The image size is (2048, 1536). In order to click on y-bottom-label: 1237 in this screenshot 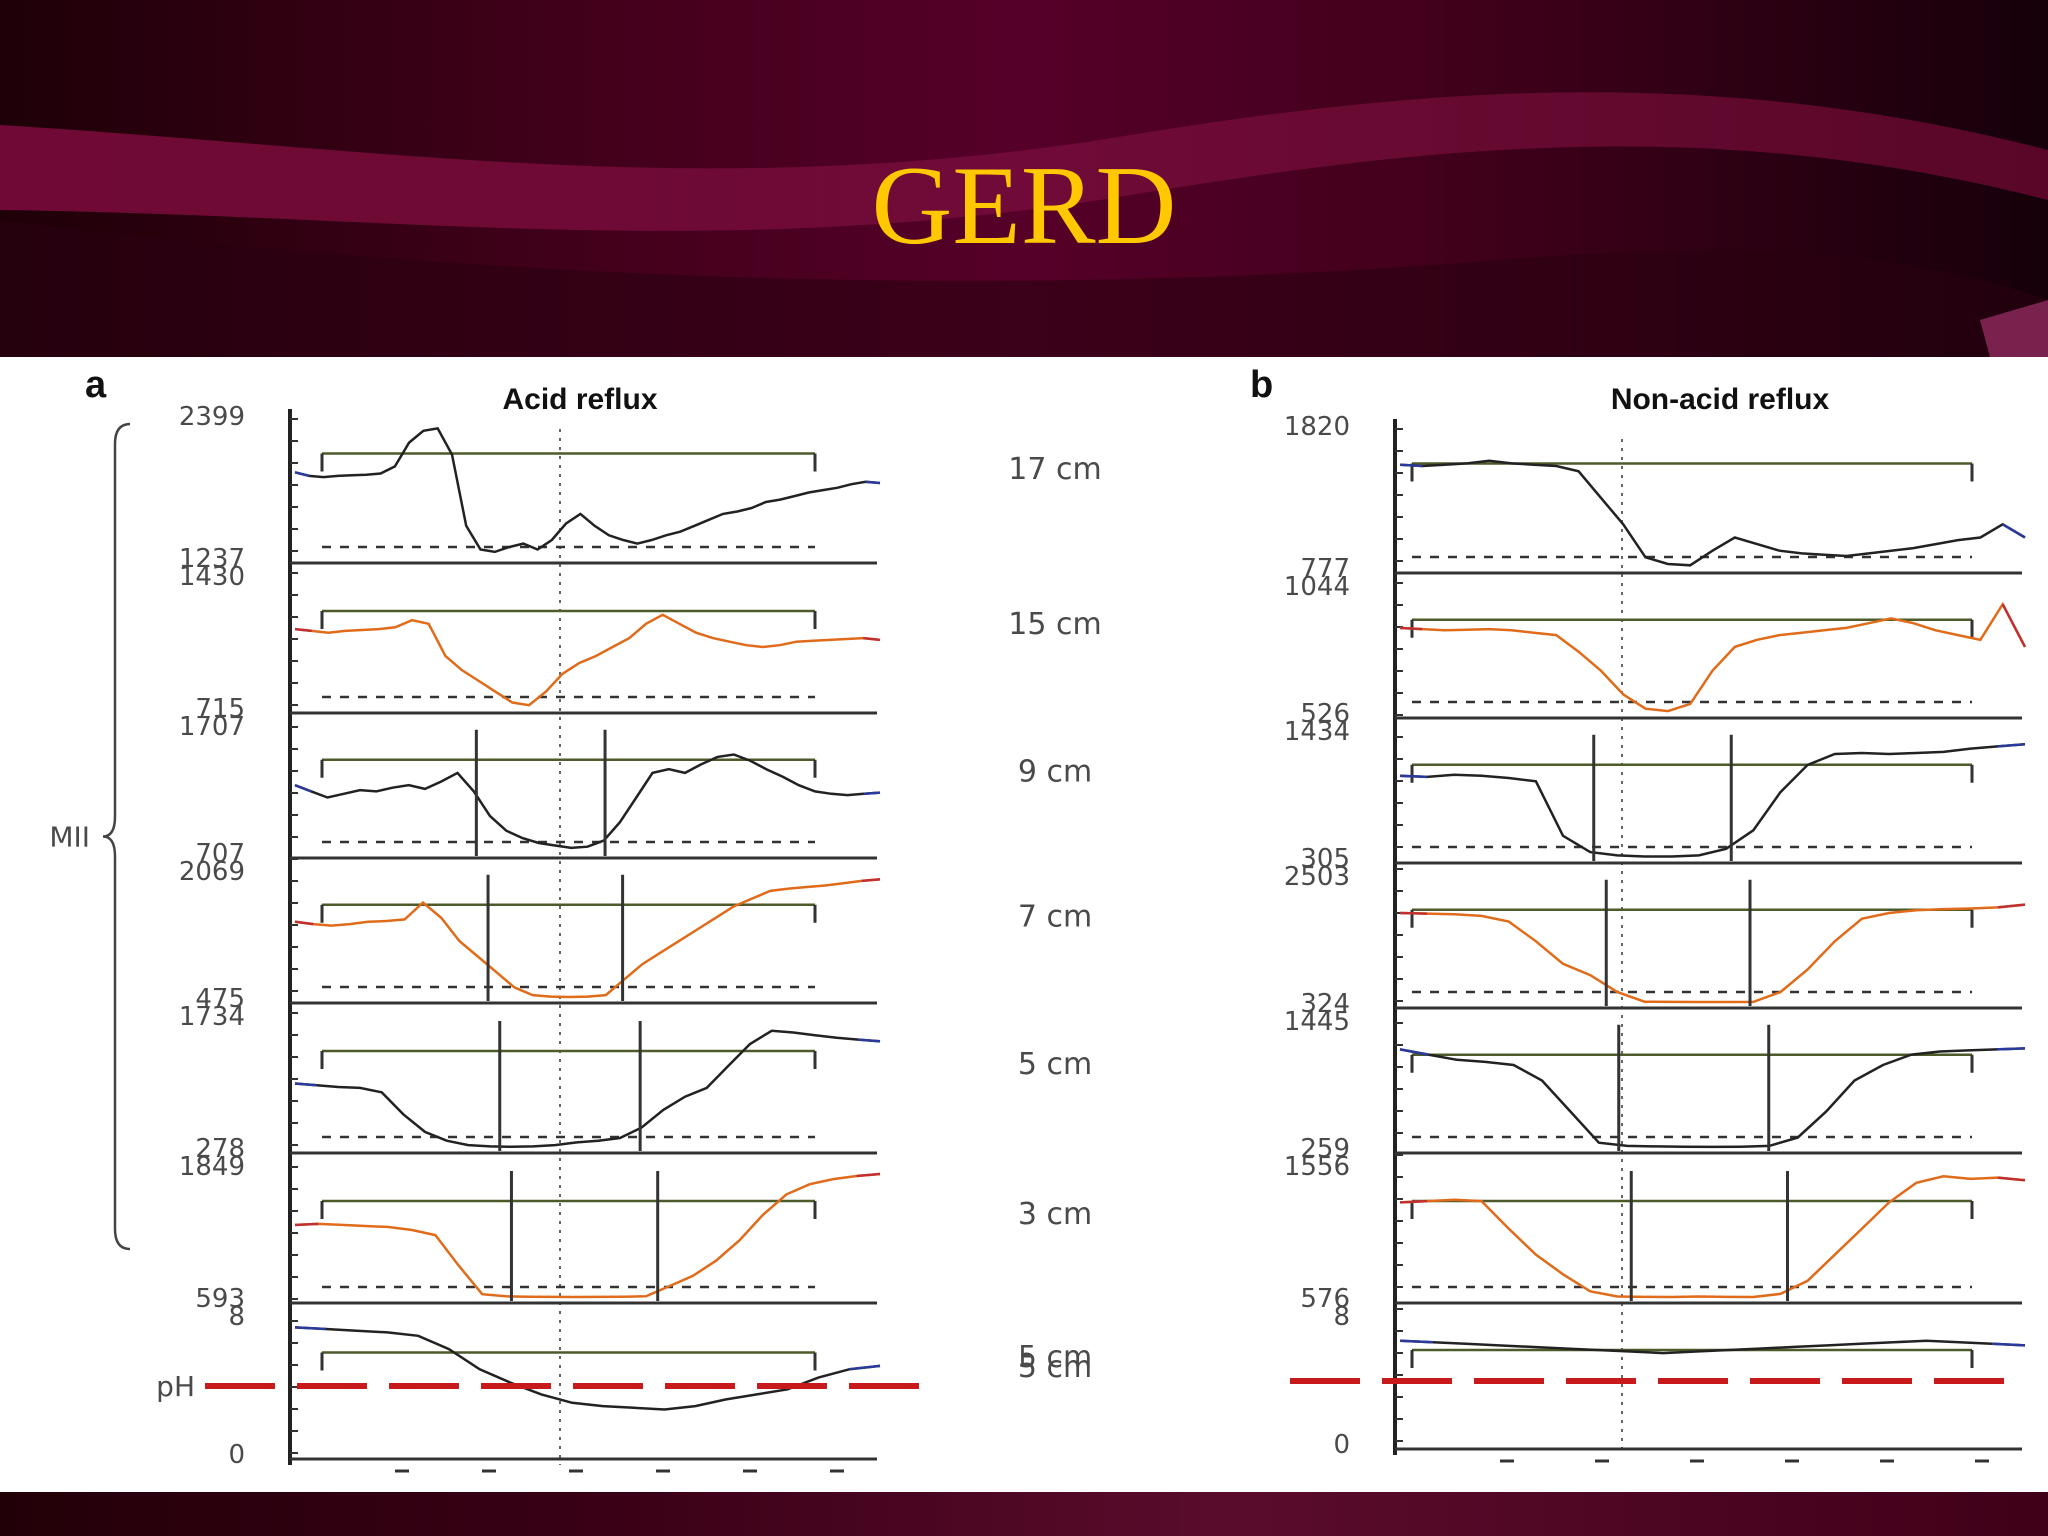, I will do `click(212, 559)`.